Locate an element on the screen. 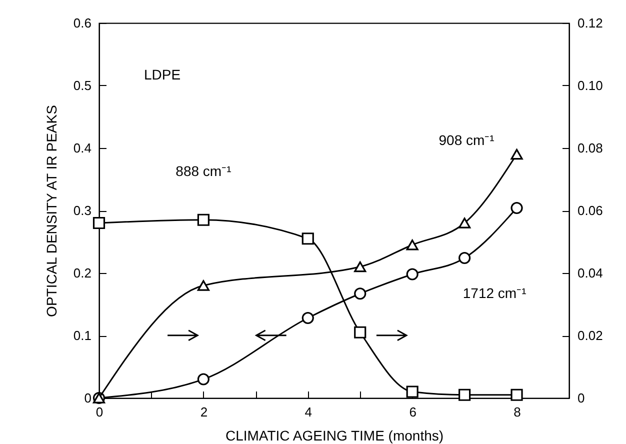  annotation: LDPE is located at coordinates (162, 74).